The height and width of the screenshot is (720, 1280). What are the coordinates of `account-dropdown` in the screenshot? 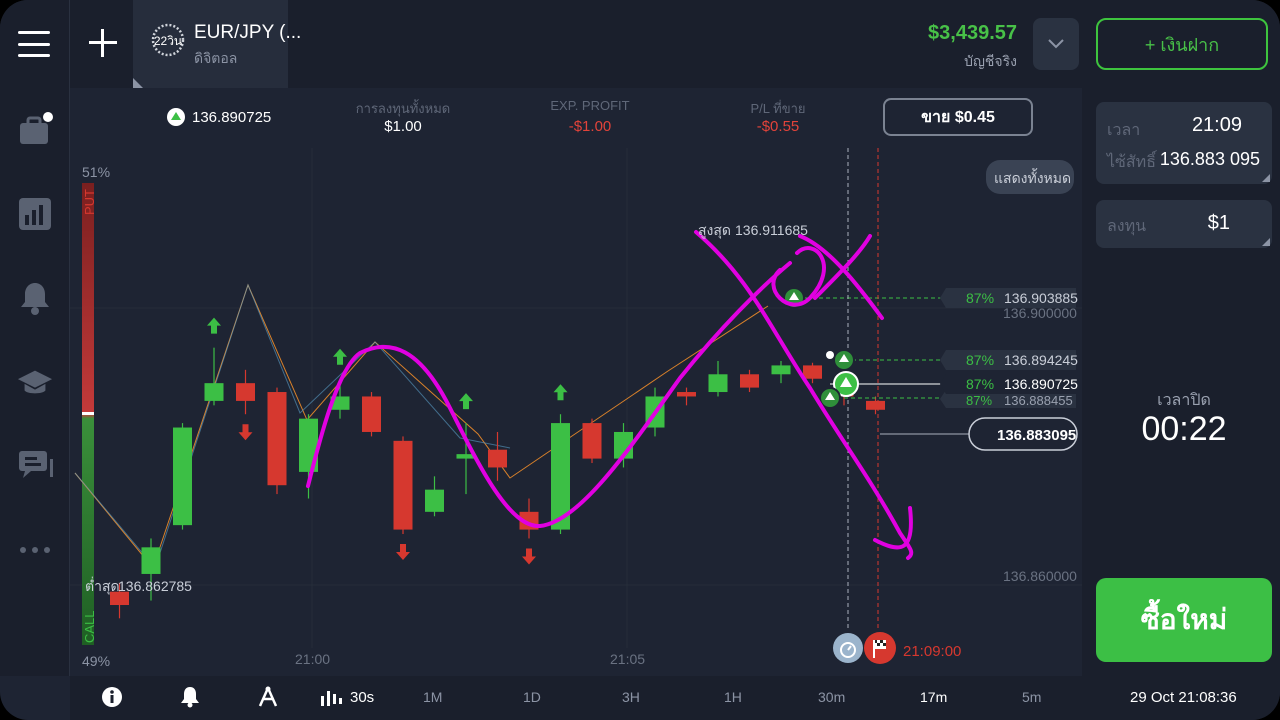 It's located at (1056, 44).